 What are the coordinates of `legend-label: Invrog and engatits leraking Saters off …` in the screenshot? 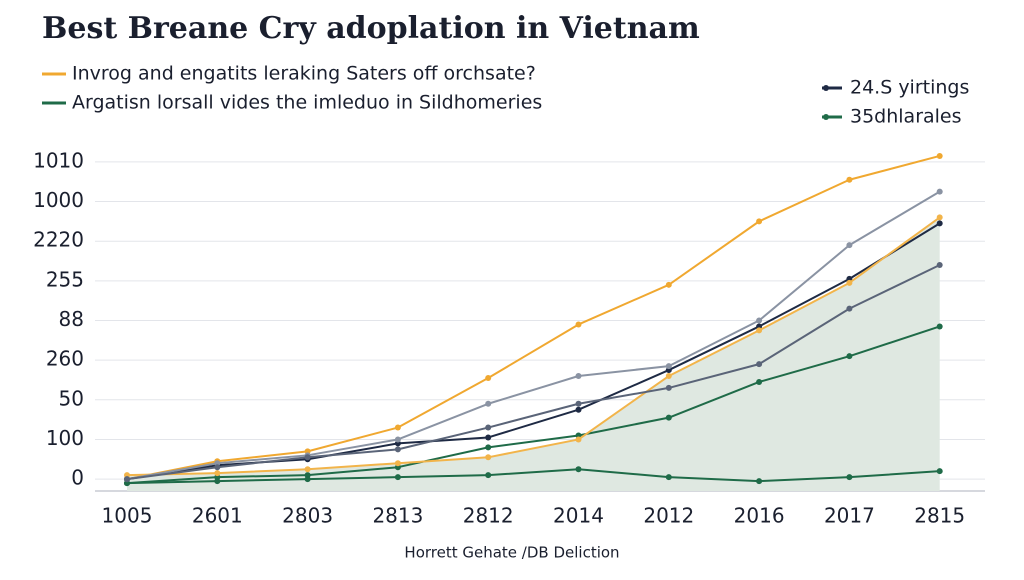 It's located at (304, 74).